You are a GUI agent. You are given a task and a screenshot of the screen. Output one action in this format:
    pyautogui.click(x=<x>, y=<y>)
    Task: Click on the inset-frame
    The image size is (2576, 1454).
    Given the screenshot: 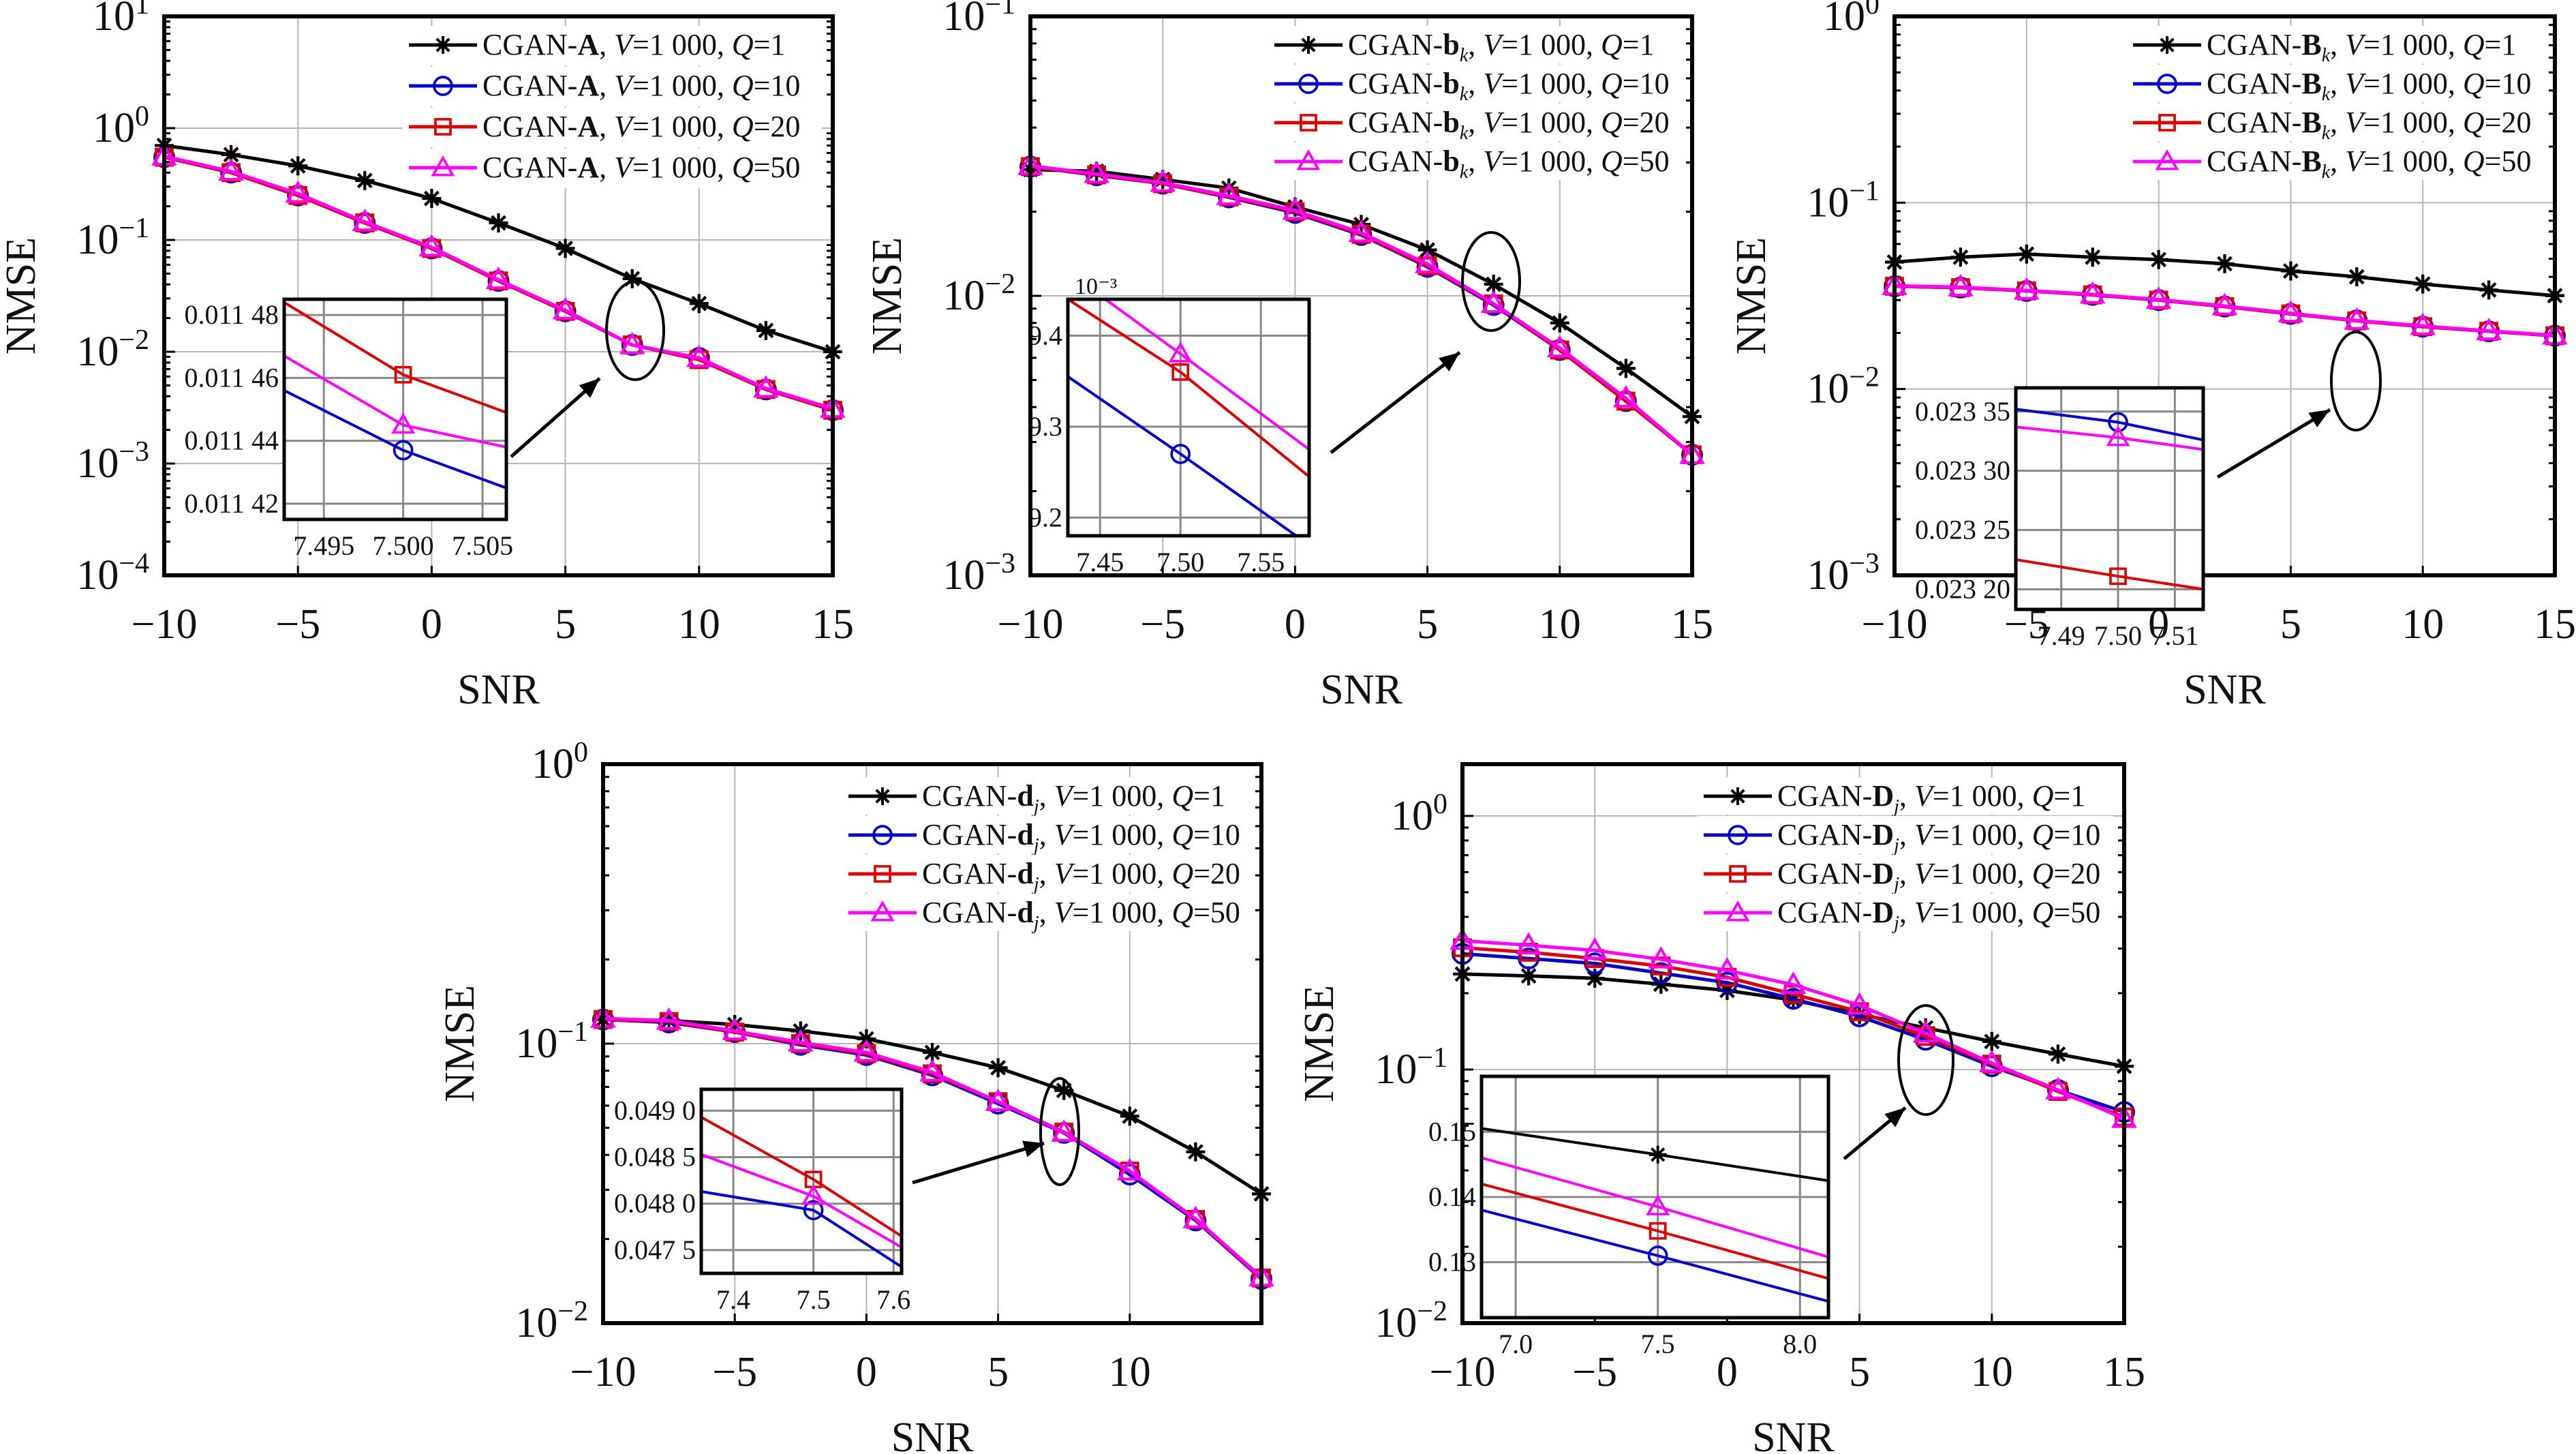 What is the action you would take?
    pyautogui.click(x=1654, y=1197)
    